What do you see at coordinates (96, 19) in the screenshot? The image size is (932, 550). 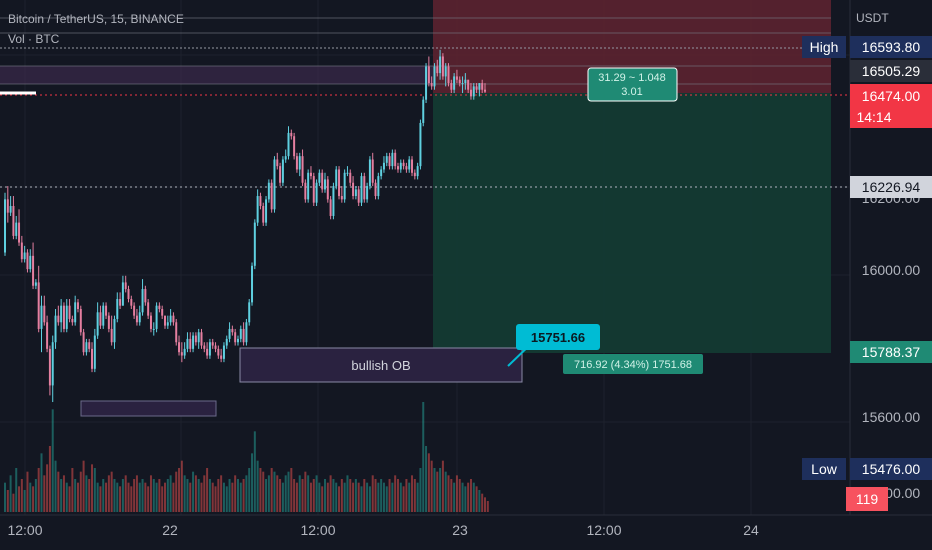 I see `symbol-title: Bitcoin / TetherUS, 15, BINANCE` at bounding box center [96, 19].